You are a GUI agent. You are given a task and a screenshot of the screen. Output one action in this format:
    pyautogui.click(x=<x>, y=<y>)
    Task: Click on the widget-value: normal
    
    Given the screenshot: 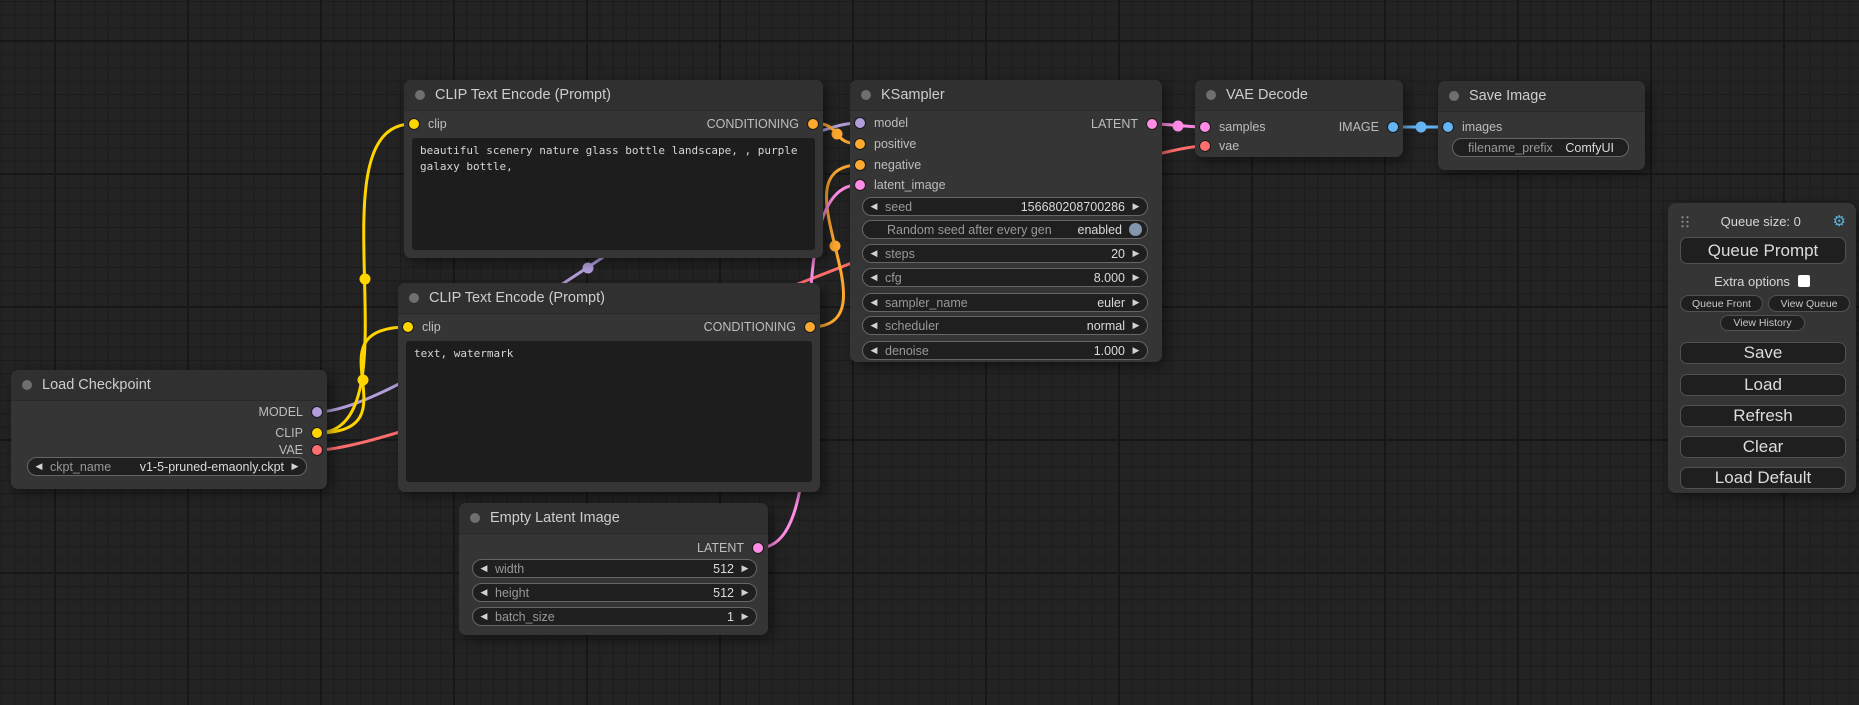 What is the action you would take?
    pyautogui.click(x=1105, y=325)
    